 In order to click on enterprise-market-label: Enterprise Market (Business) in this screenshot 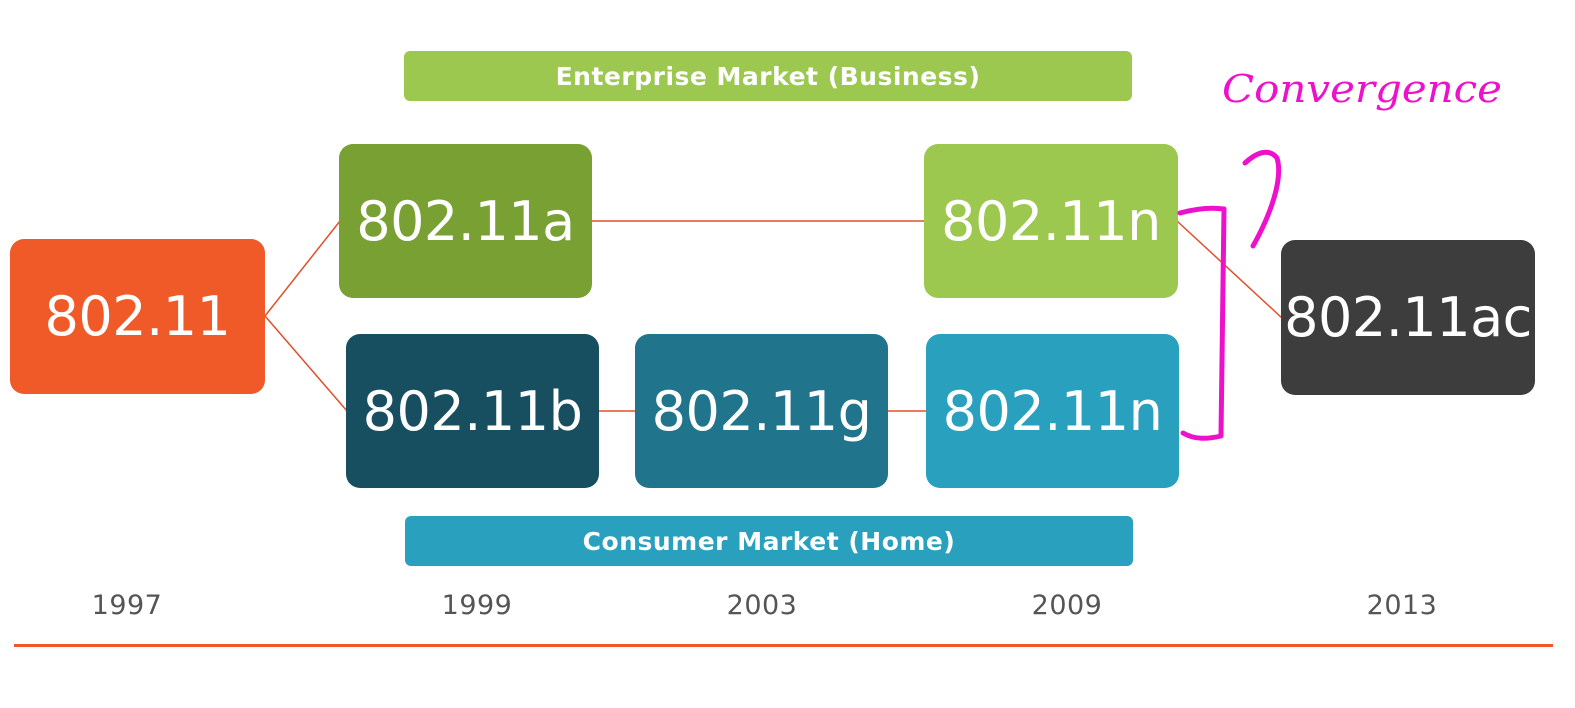, I will do `click(768, 76)`.